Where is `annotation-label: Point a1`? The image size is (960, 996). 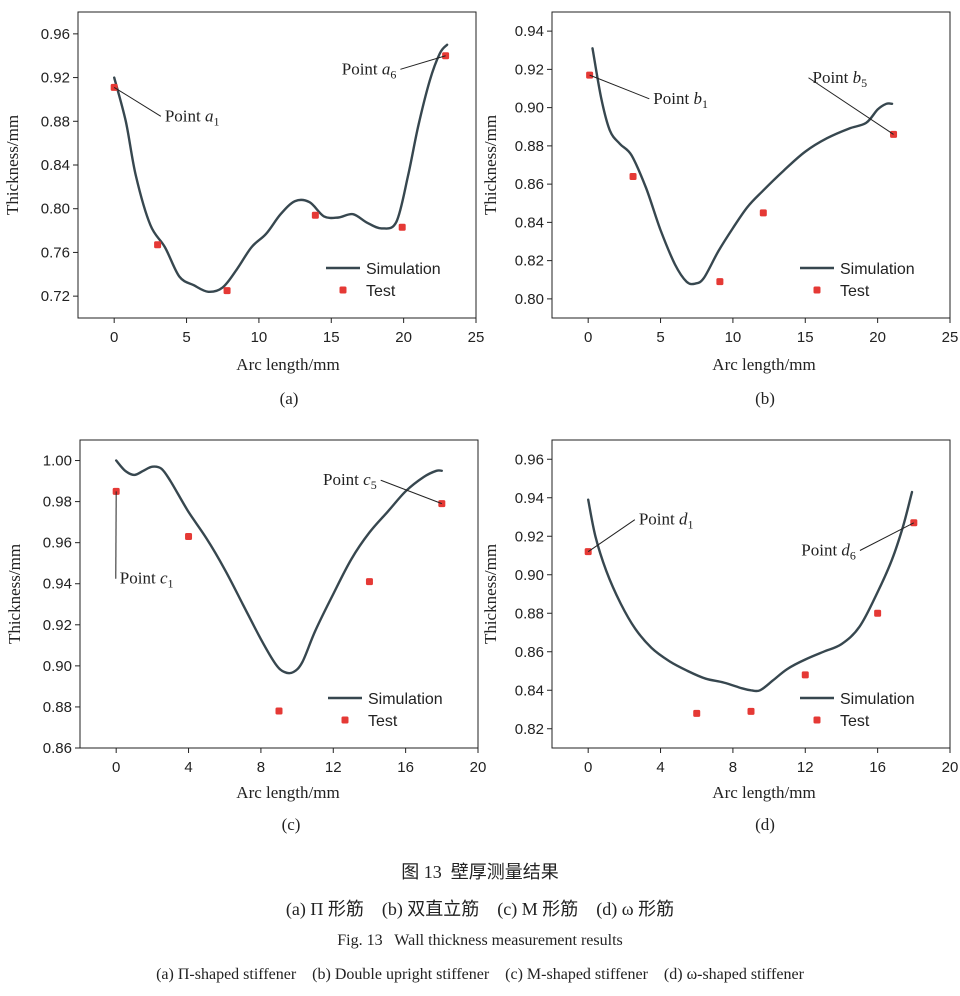
annotation-label: Point a1 is located at coordinates (192, 117).